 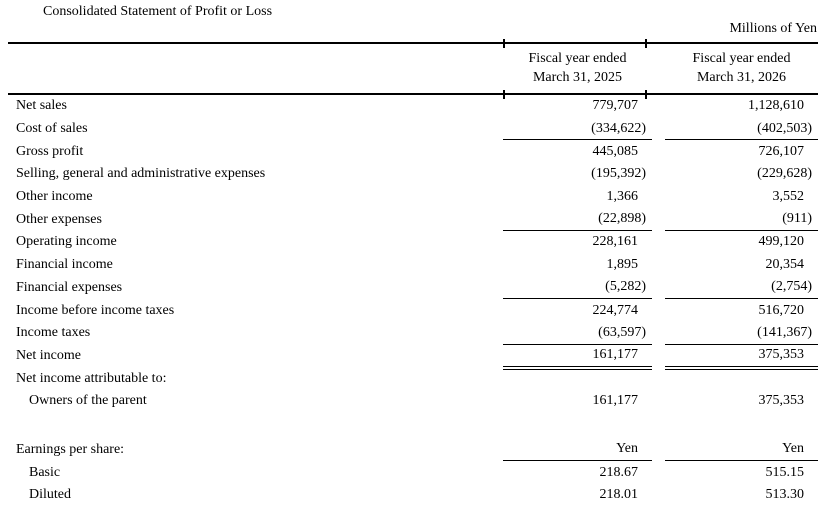 I want to click on fy2025-value: (195,392), so click(x=618, y=174).